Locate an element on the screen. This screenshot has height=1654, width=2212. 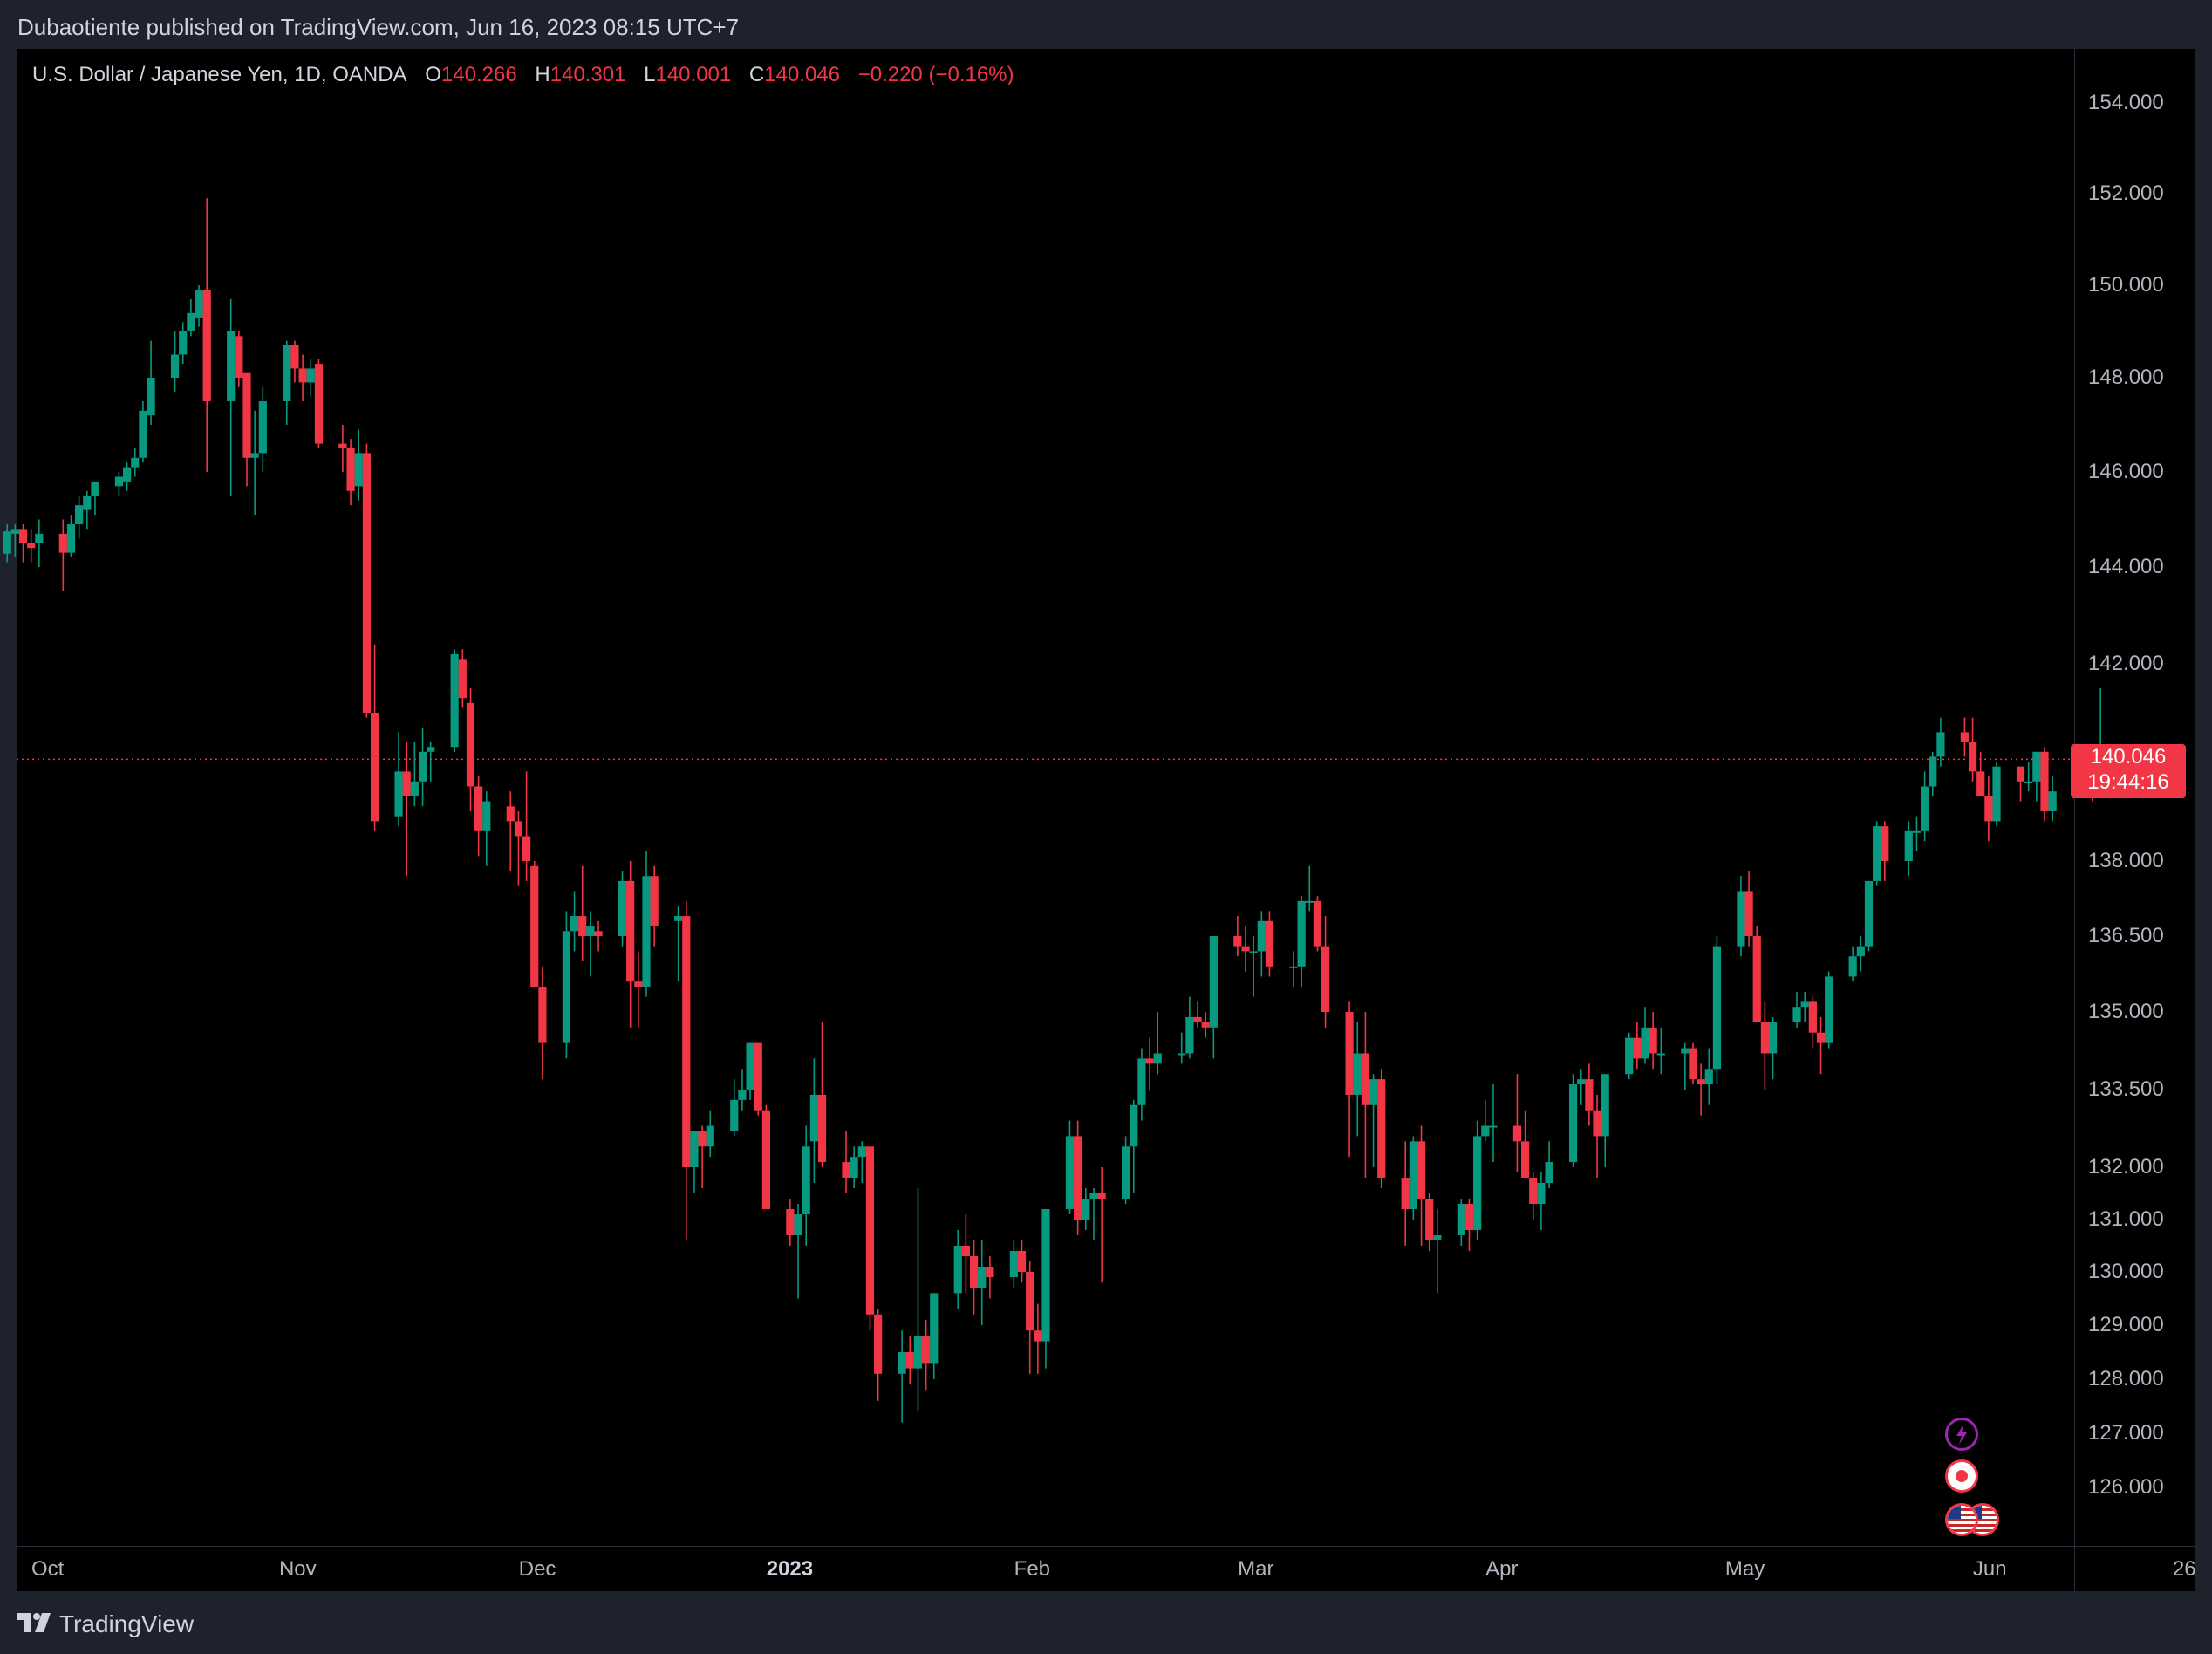
price-tick-label: 142.000 is located at coordinates (2126, 663).